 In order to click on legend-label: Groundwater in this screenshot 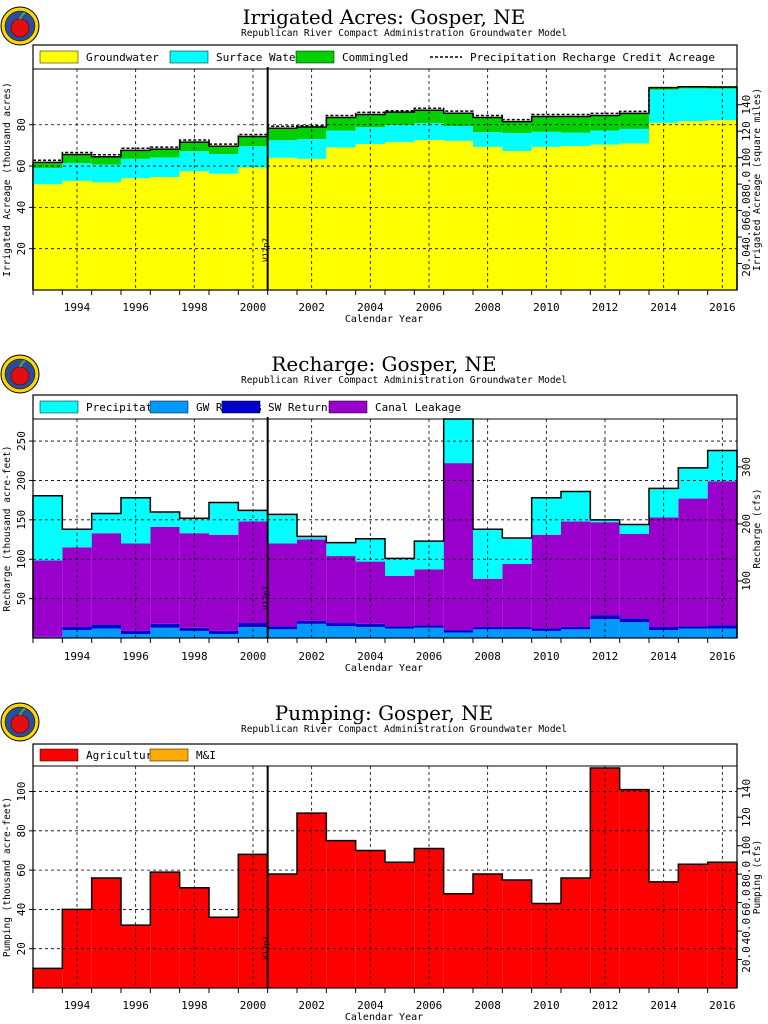, I will do `click(122, 57)`.